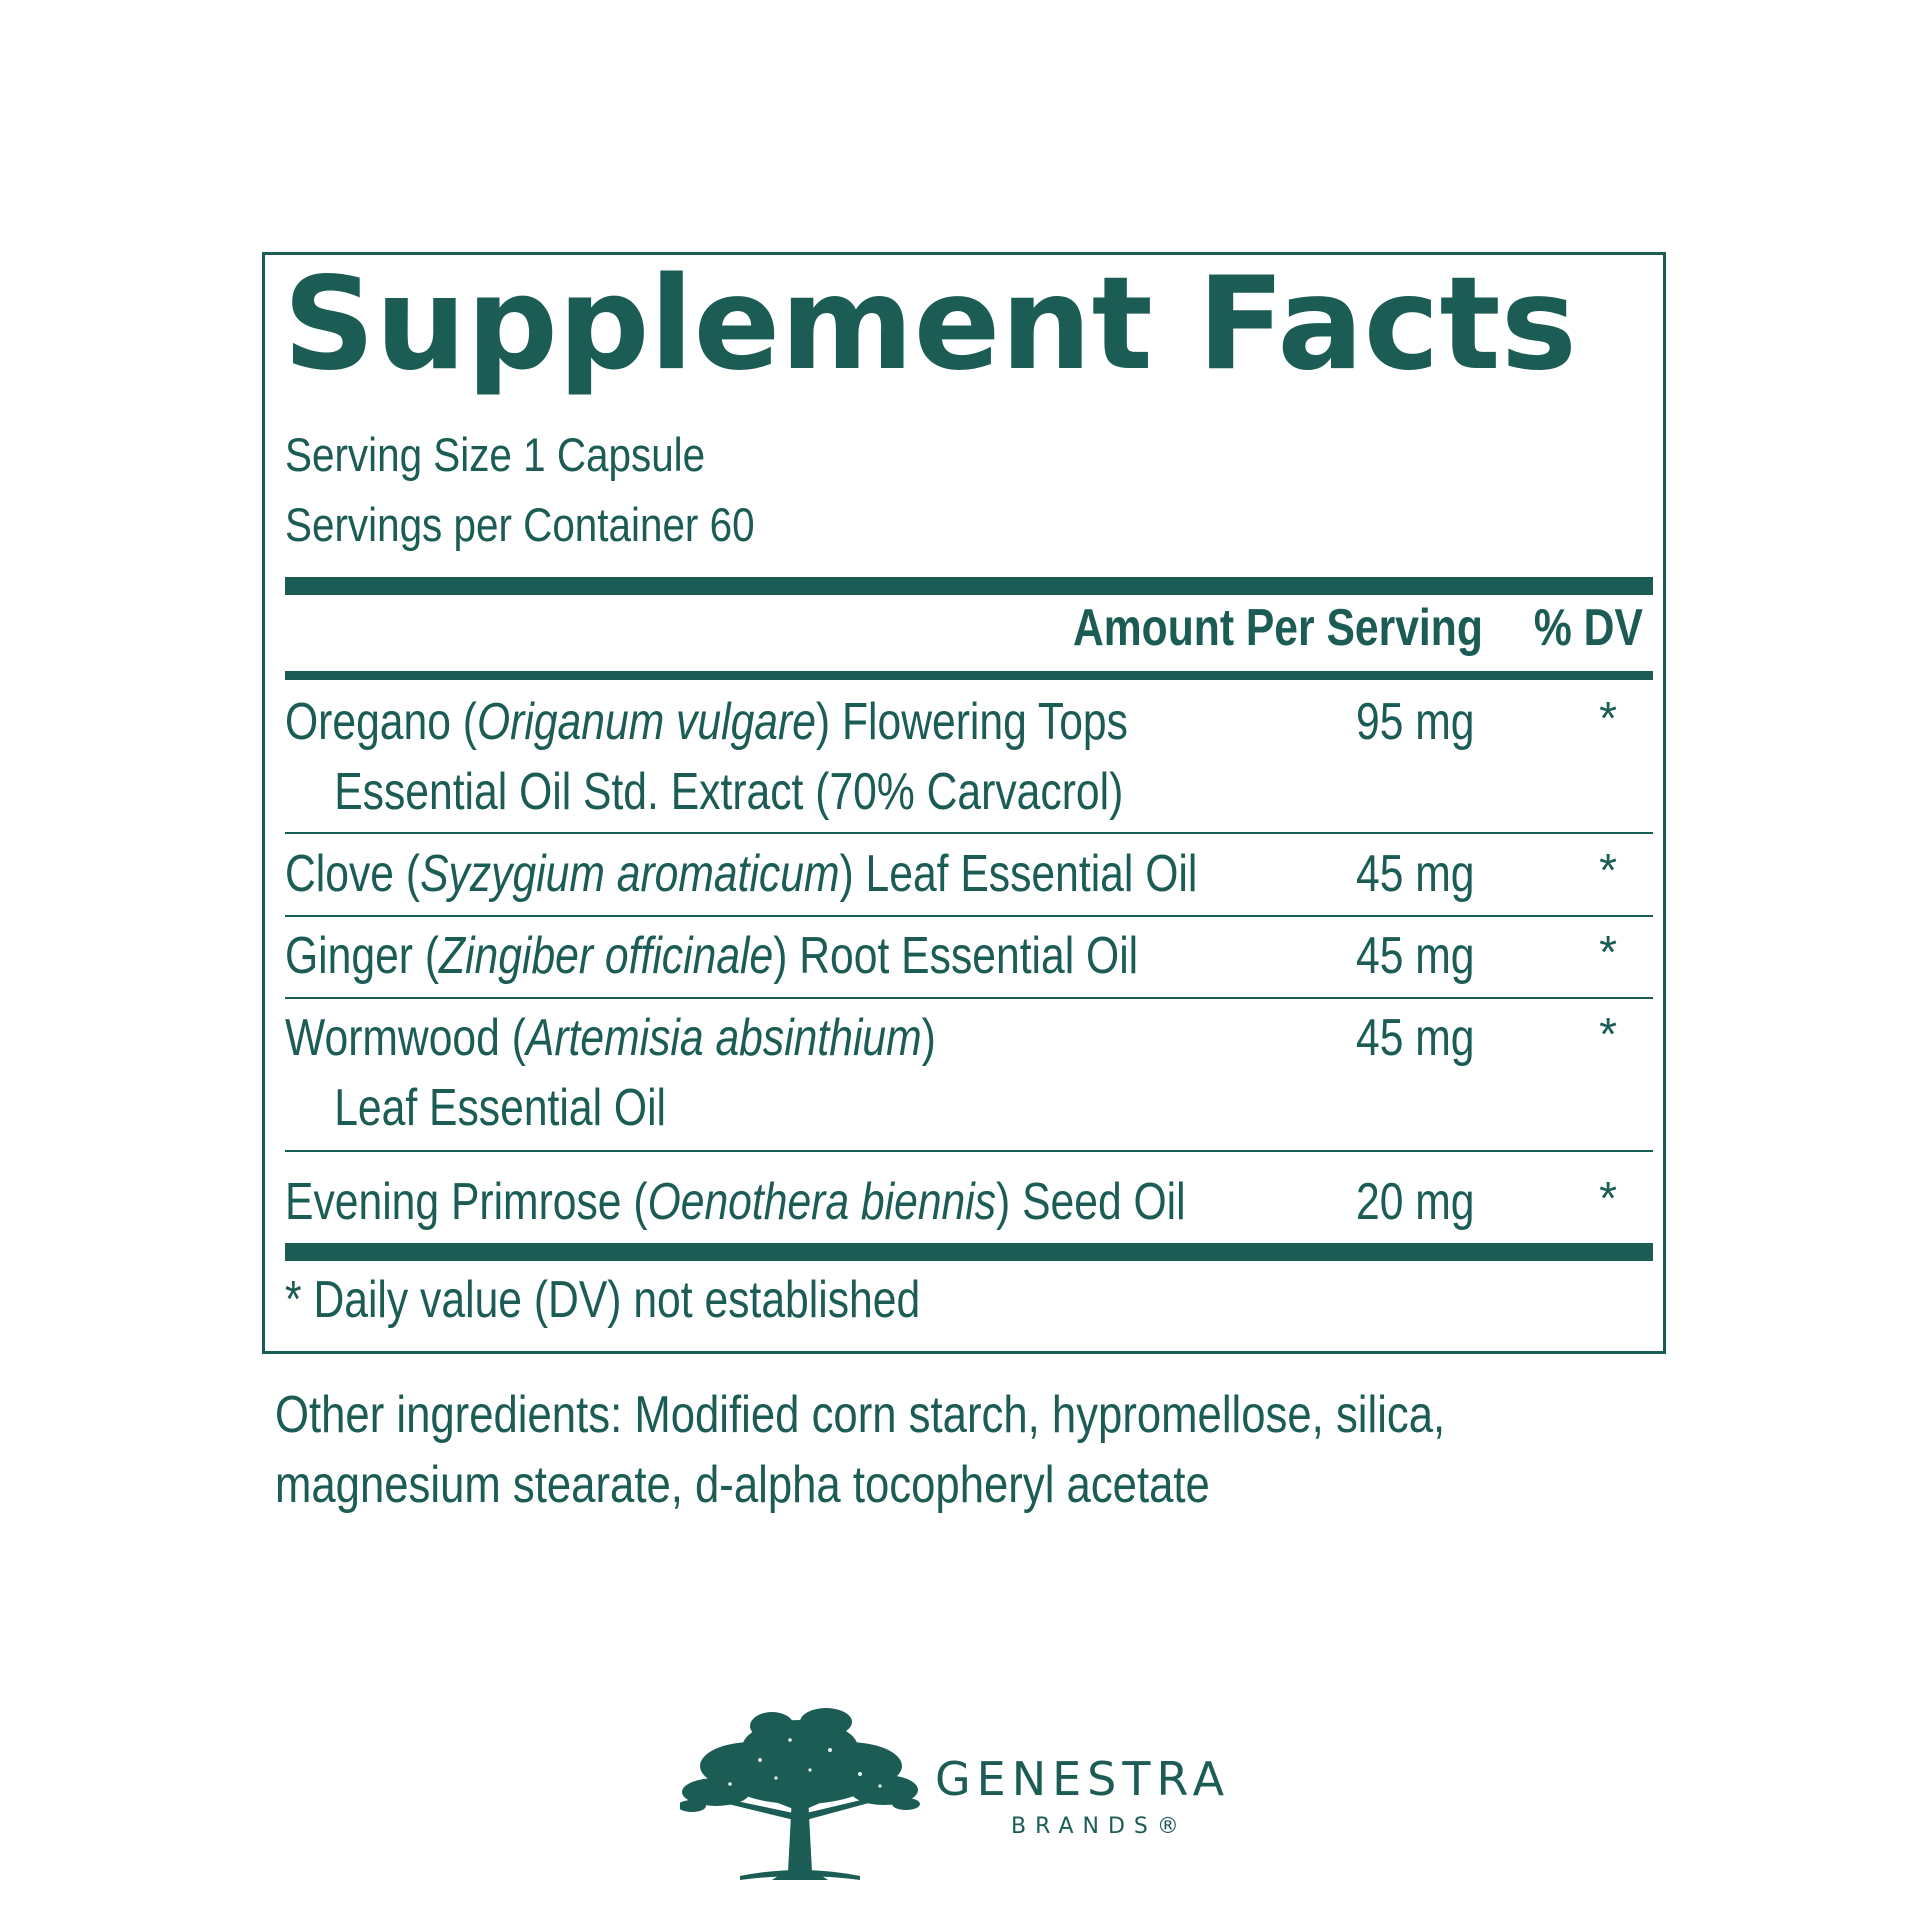  Describe the element at coordinates (1099, 1826) in the screenshot. I see `brand-subname: BRANDS®` at that location.